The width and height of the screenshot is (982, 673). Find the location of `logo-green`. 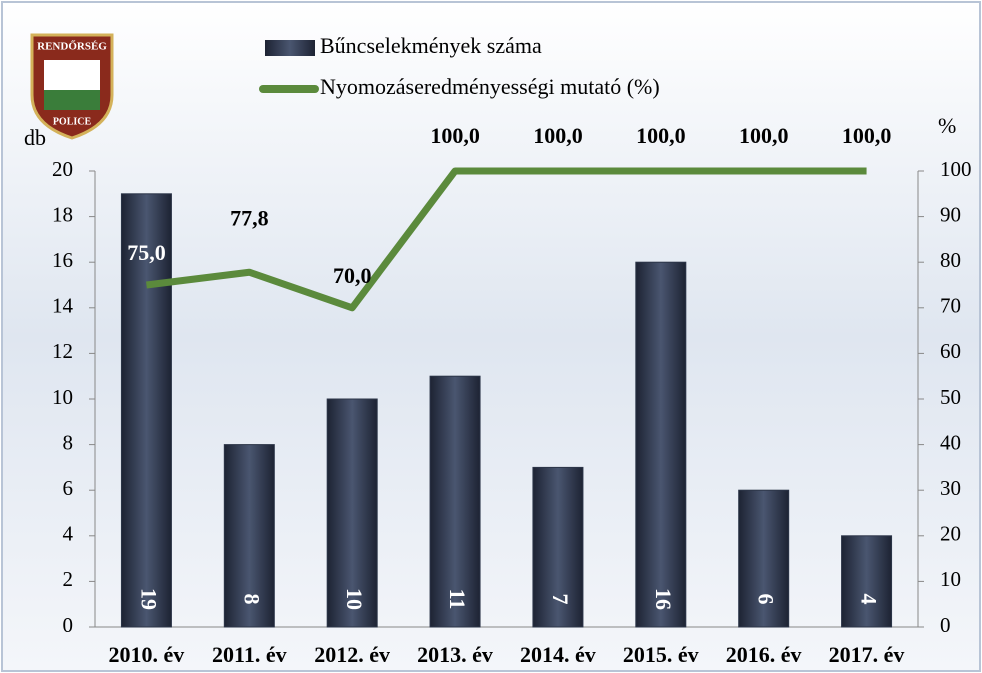

logo-green is located at coordinates (72, 100).